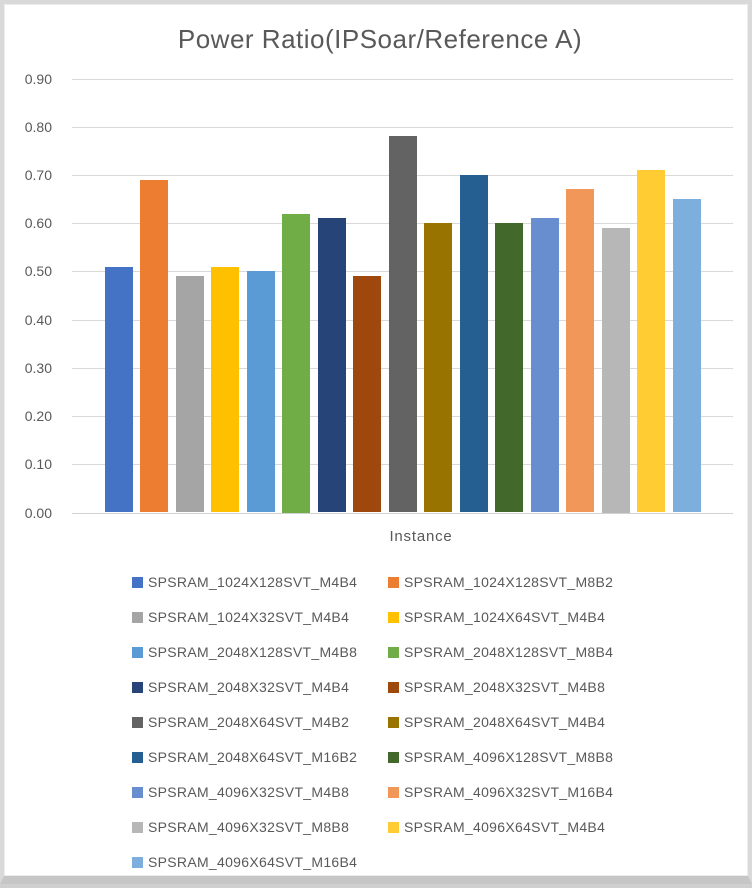 The height and width of the screenshot is (888, 752). I want to click on legend-label: SPSRAM_4096X64SVT_M16B4, so click(253, 862).